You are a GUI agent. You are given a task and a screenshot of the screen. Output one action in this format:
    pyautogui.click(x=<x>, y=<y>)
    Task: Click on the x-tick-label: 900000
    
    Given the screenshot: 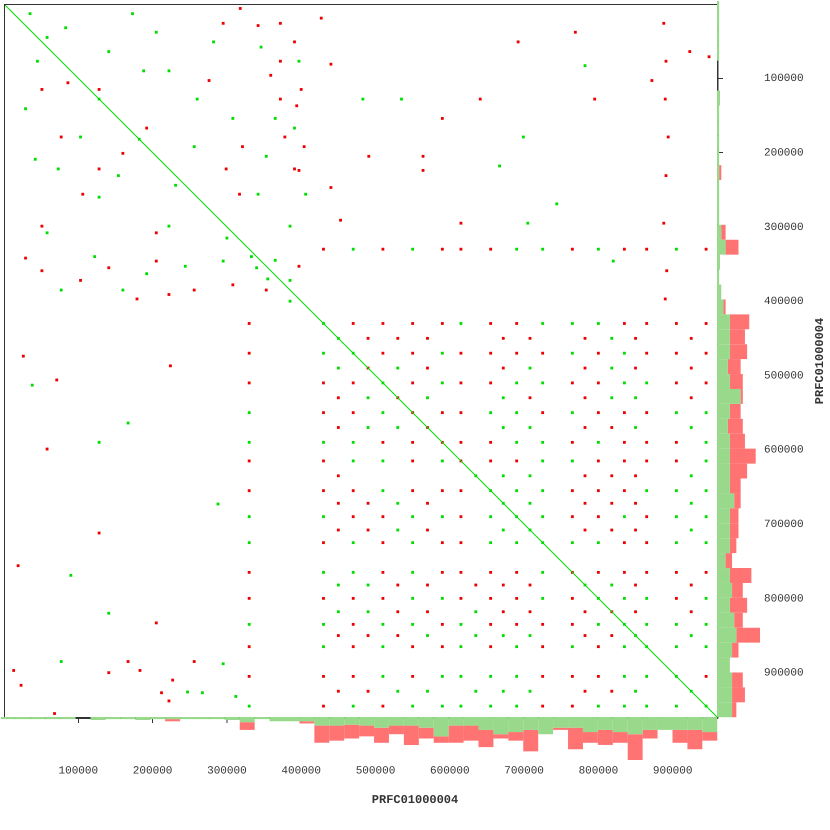 What is the action you would take?
    pyautogui.click(x=672, y=772)
    